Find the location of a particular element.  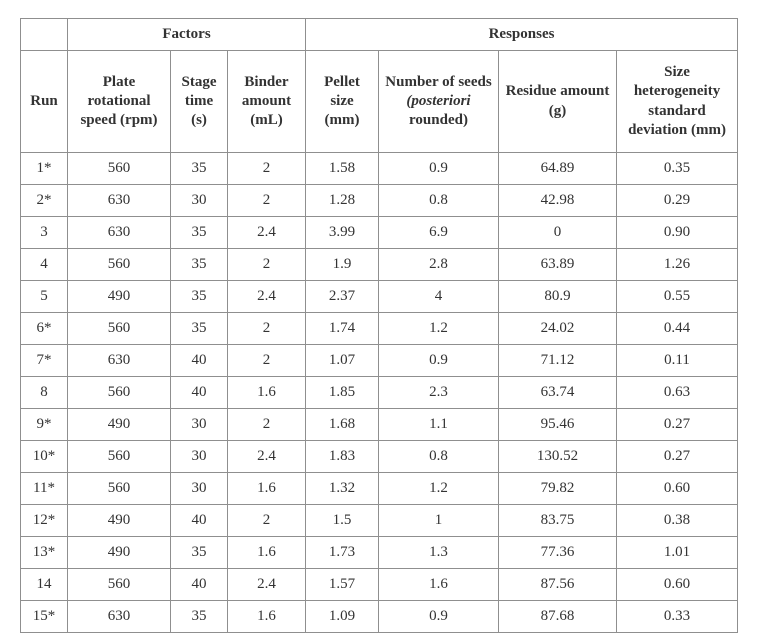

table-row: 5 490 35 2.4 2.37 4 80.9 0.55 is located at coordinates (379, 296).